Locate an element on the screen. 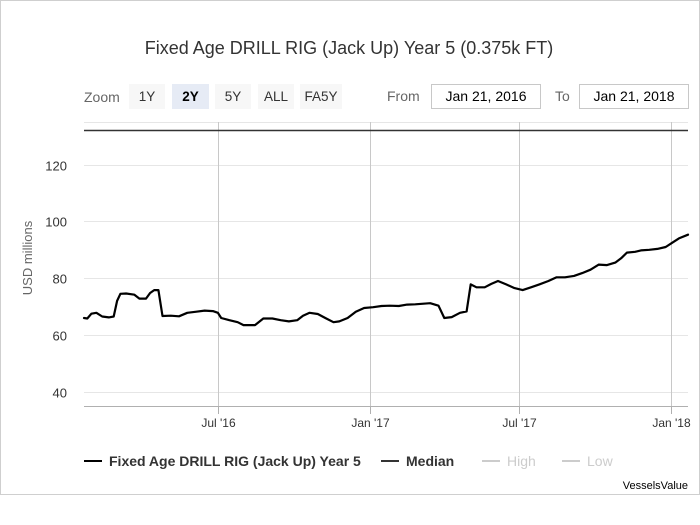  x-tick-label: Jan '18 is located at coordinates (671, 423).